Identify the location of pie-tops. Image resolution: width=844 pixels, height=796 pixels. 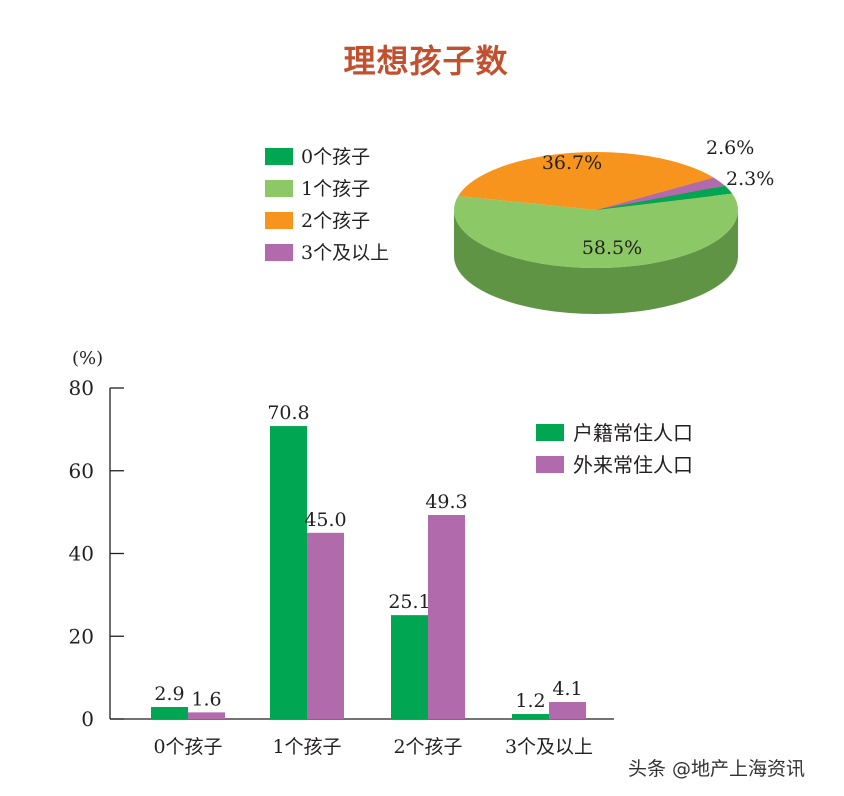
(595, 210).